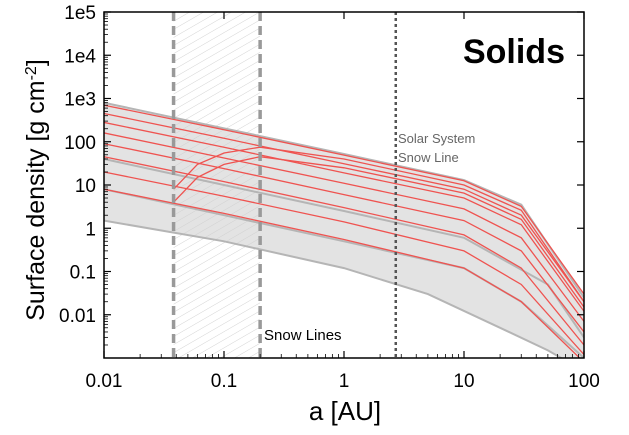 This screenshot has width=629, height=435. Describe the element at coordinates (345, 411) in the screenshot. I see `x-axis-label: a [AU]` at that location.